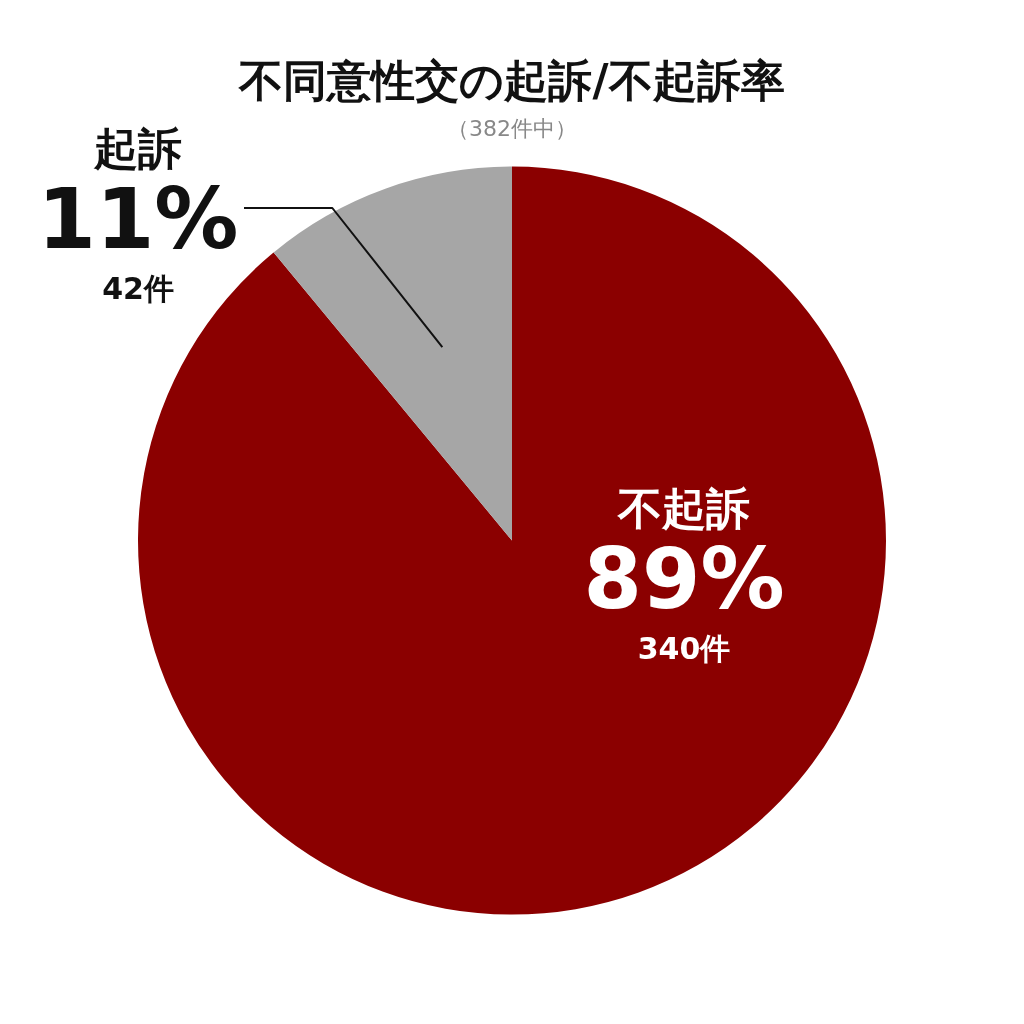 The height and width of the screenshot is (1024, 1024). What do you see at coordinates (137, 148) in the screenshot?
I see `slice-label: 起訴` at bounding box center [137, 148].